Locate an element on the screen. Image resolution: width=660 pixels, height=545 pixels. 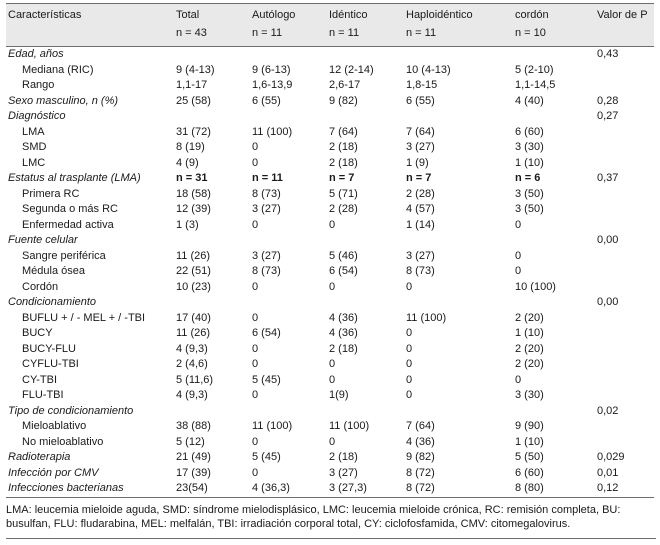
table-row: Edad, años 0,43 is located at coordinates (330, 55).